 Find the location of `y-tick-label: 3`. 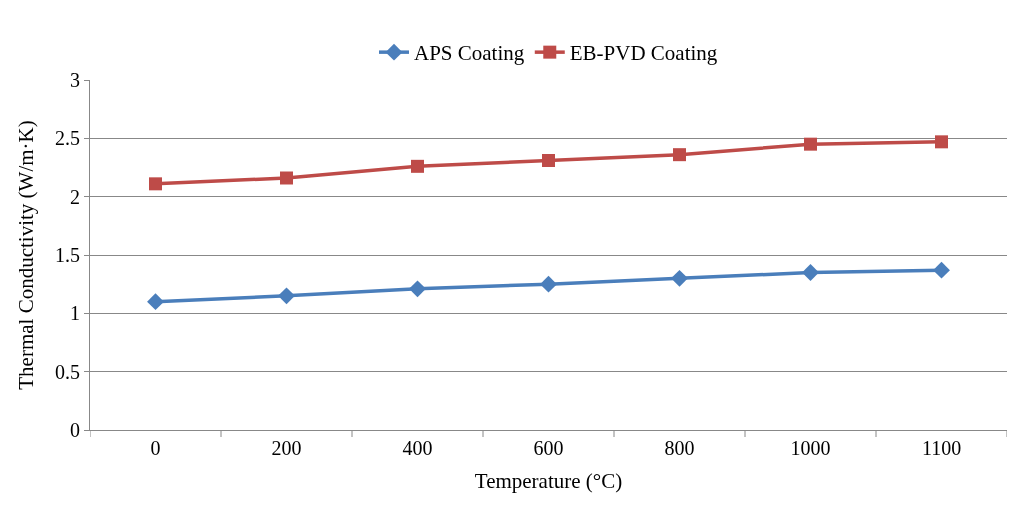

y-tick-label: 3 is located at coordinates (75, 80).